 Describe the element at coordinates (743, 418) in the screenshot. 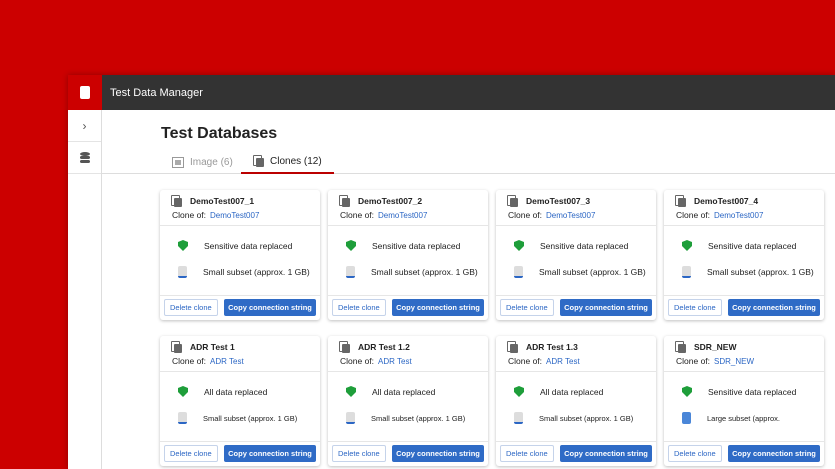

I see `subset-status: Large subset (approx.` at that location.